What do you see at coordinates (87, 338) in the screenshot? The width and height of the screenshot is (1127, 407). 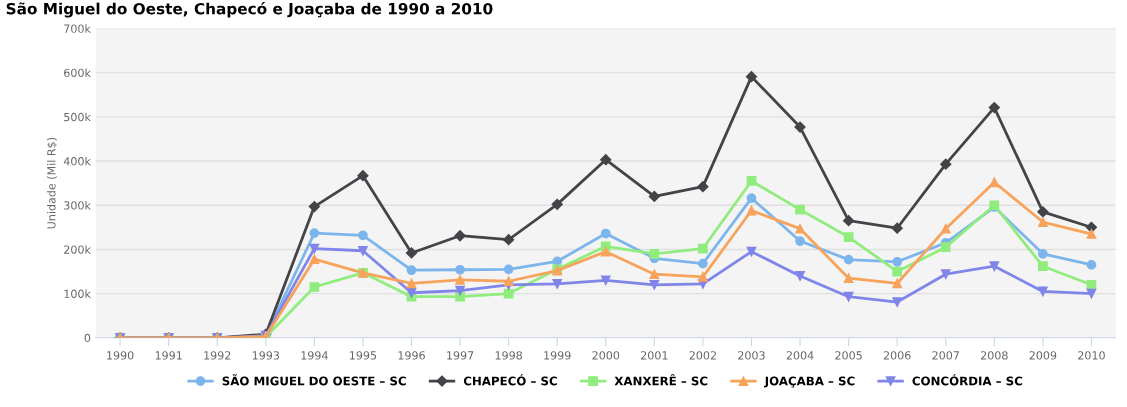 I see `y-tick-label: 0` at bounding box center [87, 338].